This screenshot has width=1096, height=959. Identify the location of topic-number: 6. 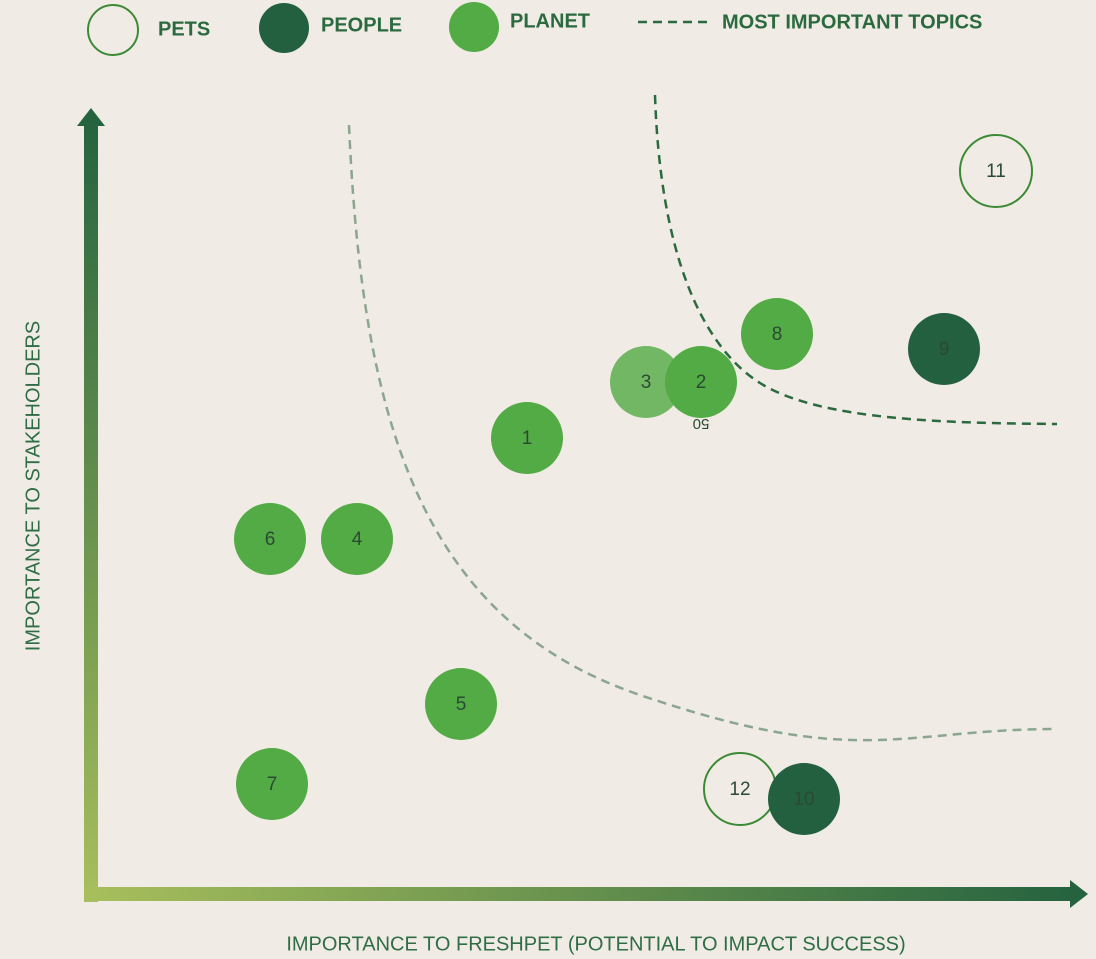
(270, 539).